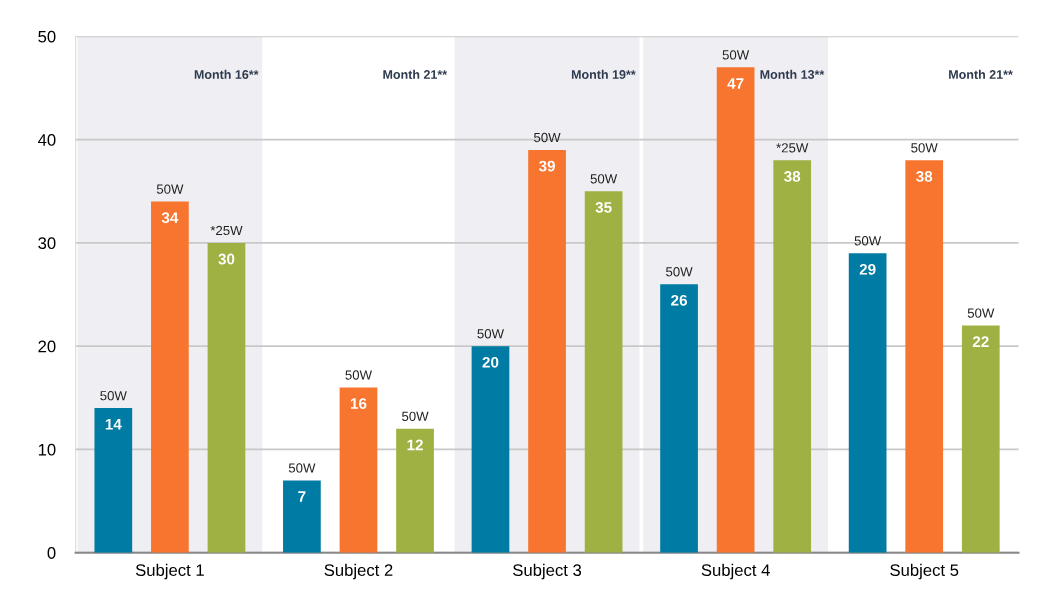  Describe the element at coordinates (415, 445) in the screenshot. I see `data-label: 12` at that location.